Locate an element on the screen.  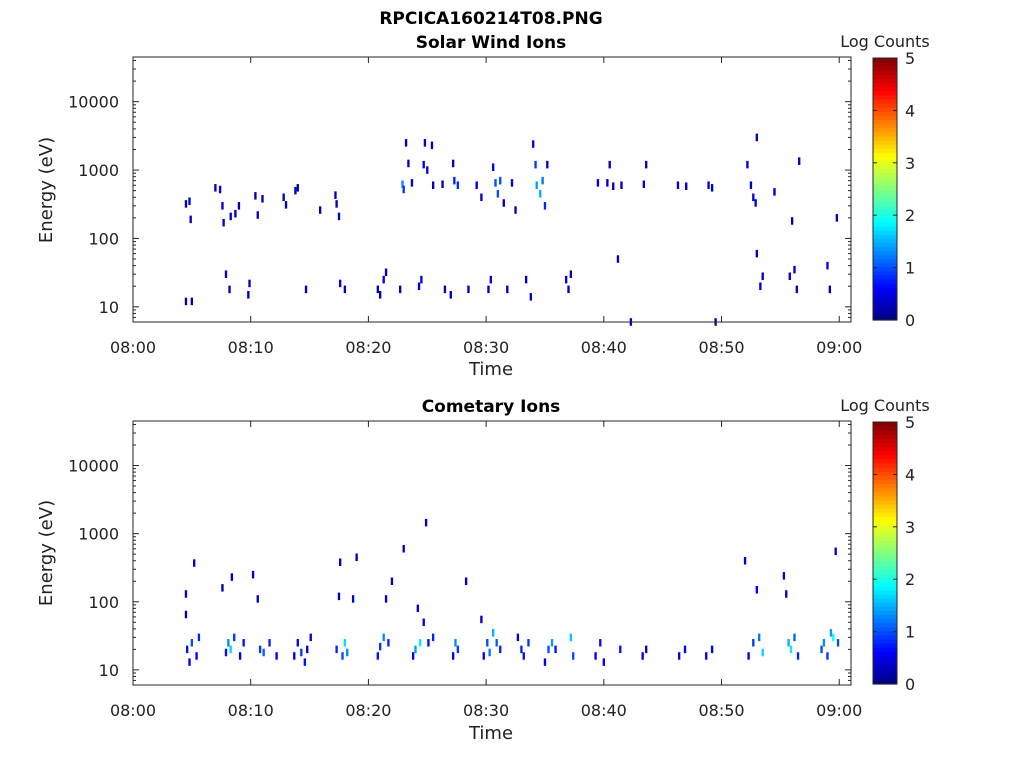
colorbar-tick-label: 5 is located at coordinates (910, 422).